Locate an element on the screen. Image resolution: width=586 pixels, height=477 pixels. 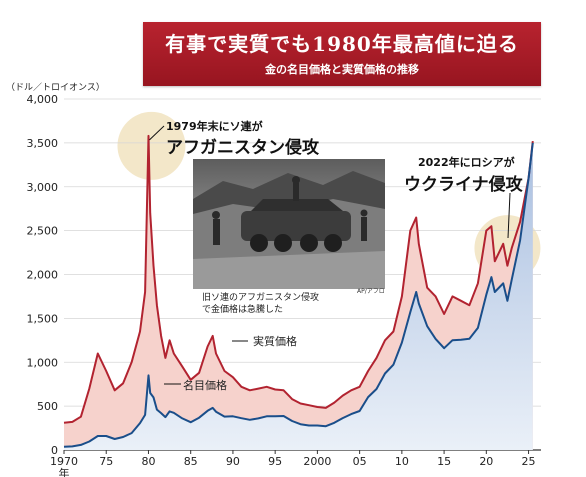
title-banner: 有事で実質でも1980年最高値に迫る 金の名目価格と実質価格の推移 is located at coordinates (342, 54).